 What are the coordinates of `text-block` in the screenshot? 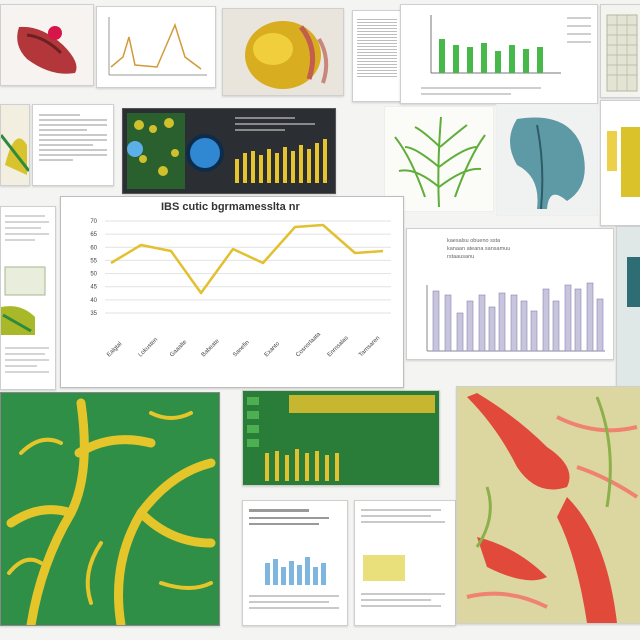 It's located at (377, 48).